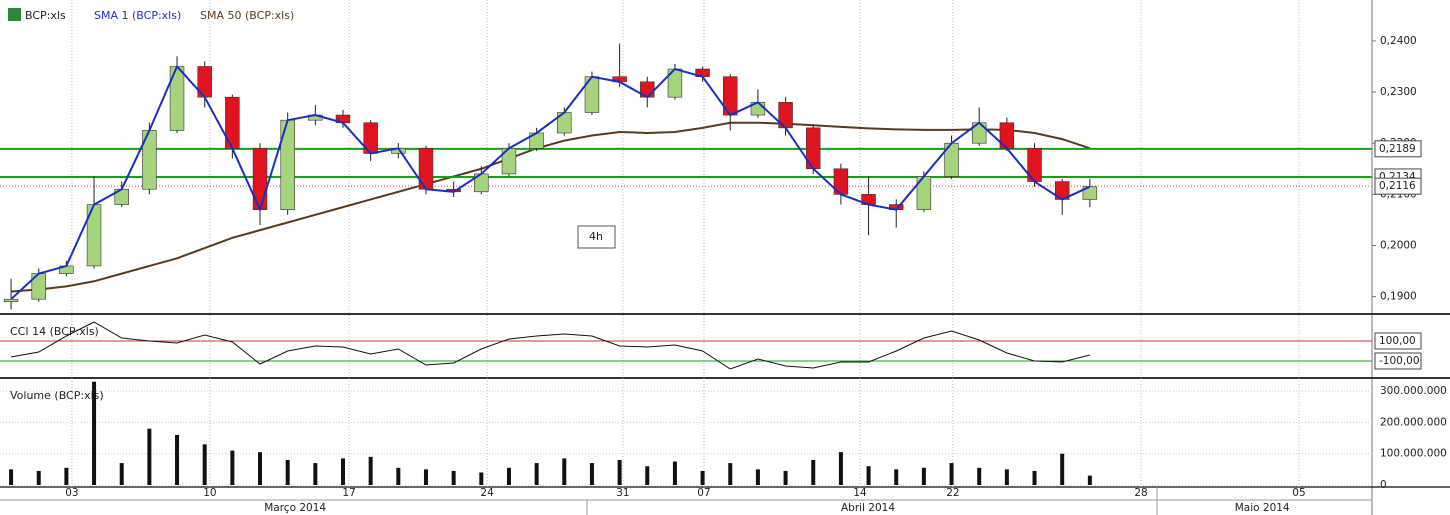 This screenshot has width=1450, height=515. Describe the element at coordinates (1413, 391) in the screenshot. I see `volume-tick-label: 300.000.000` at that location.